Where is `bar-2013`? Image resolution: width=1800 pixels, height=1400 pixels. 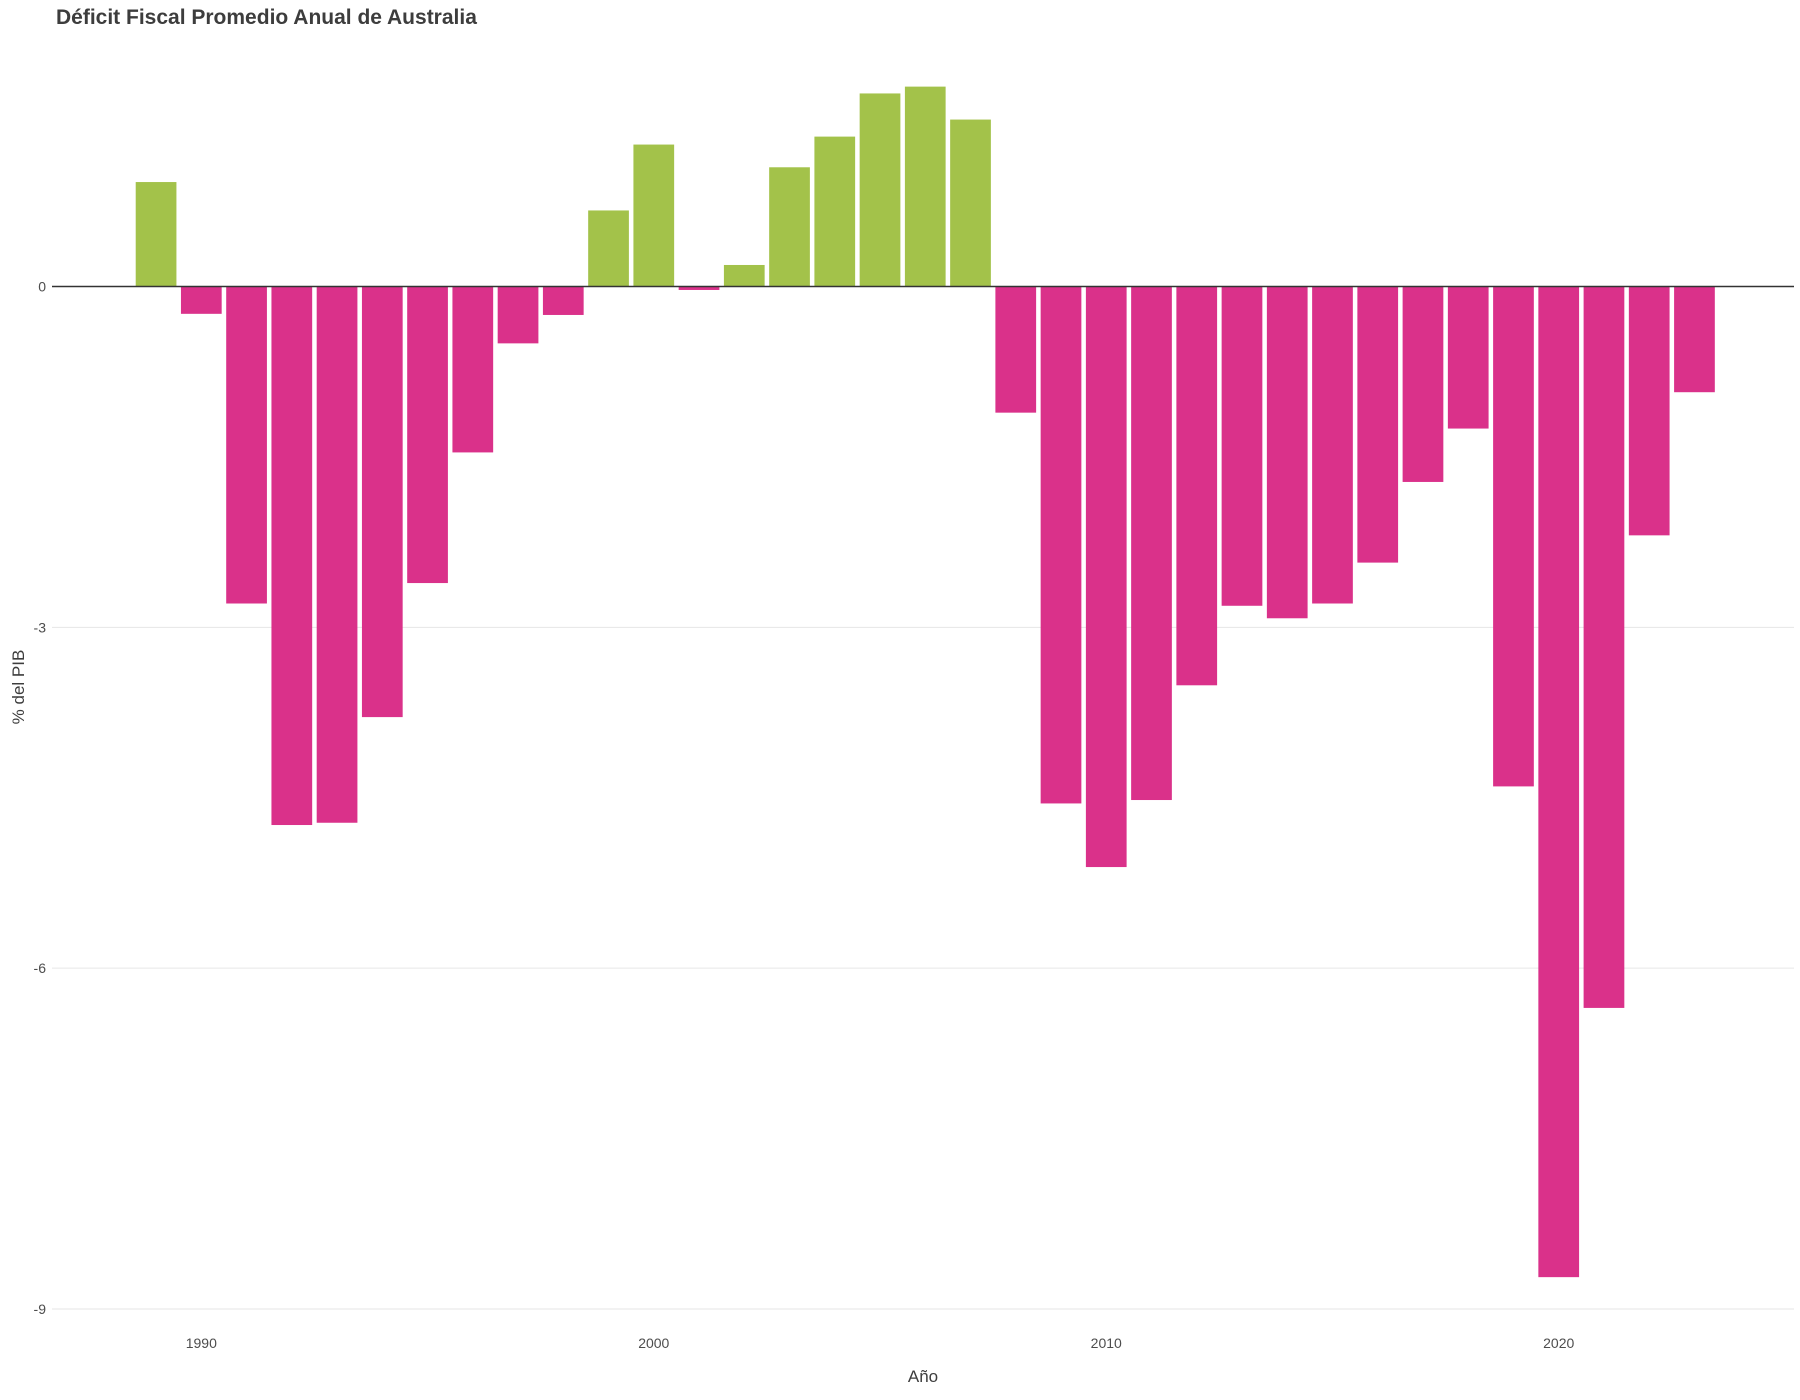
bar-2013 is located at coordinates (1242, 446).